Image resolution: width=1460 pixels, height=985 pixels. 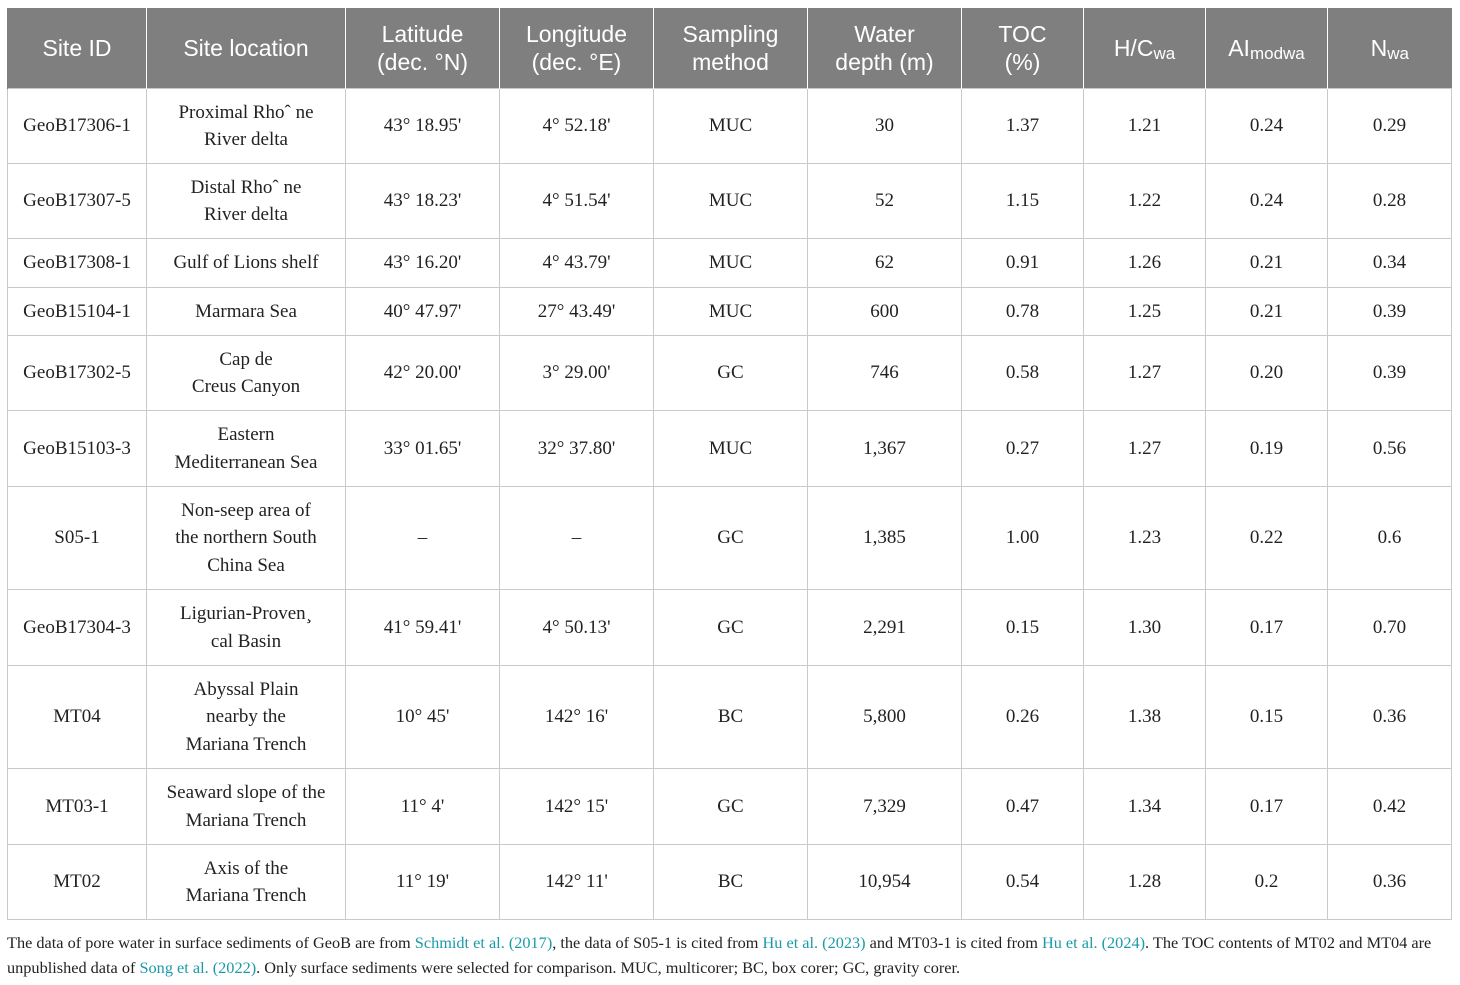 I want to click on table-cell: 0.20, so click(x=1266, y=373).